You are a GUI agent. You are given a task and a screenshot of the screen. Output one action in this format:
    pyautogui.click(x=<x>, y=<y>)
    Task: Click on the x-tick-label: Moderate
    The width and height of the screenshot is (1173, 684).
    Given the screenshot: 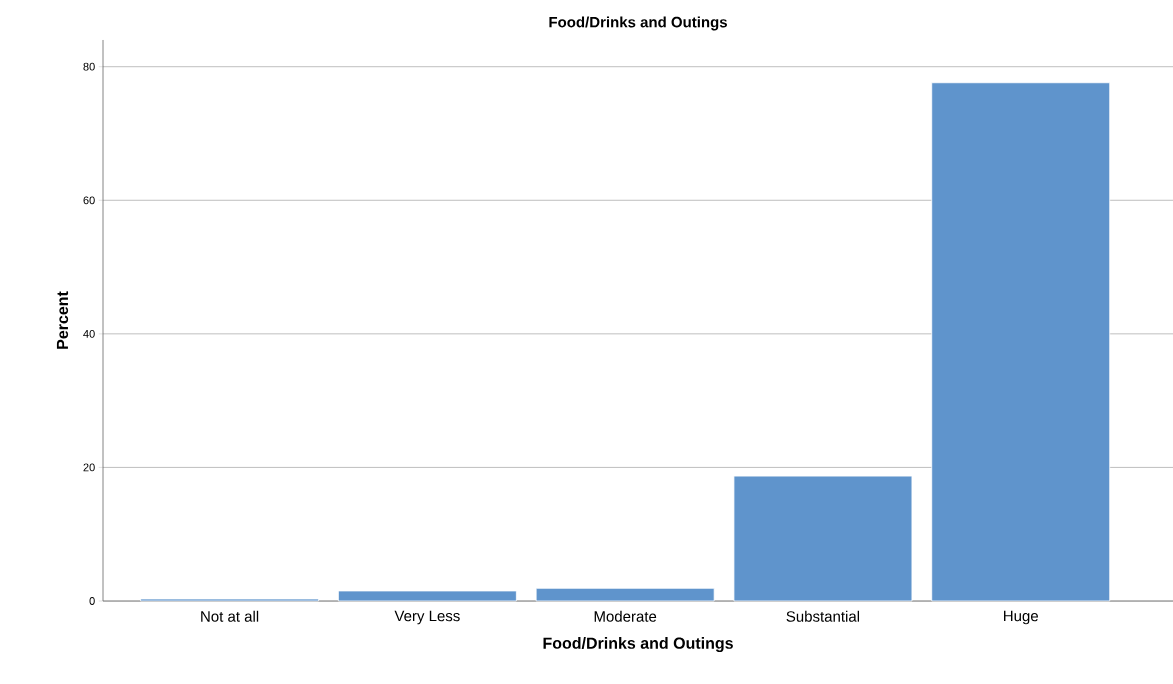 What is the action you would take?
    pyautogui.click(x=625, y=616)
    